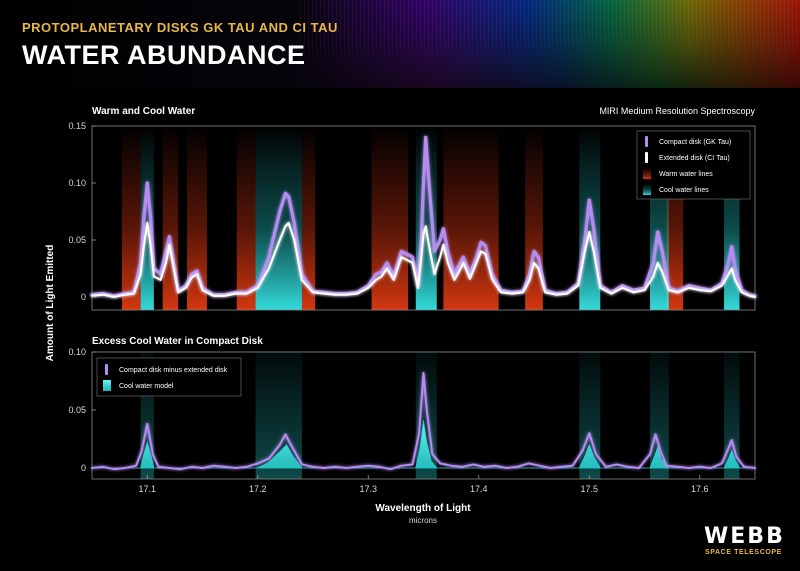 The width and height of the screenshot is (800, 571). I want to click on x-tick-label-3: 17.4, so click(479, 489).